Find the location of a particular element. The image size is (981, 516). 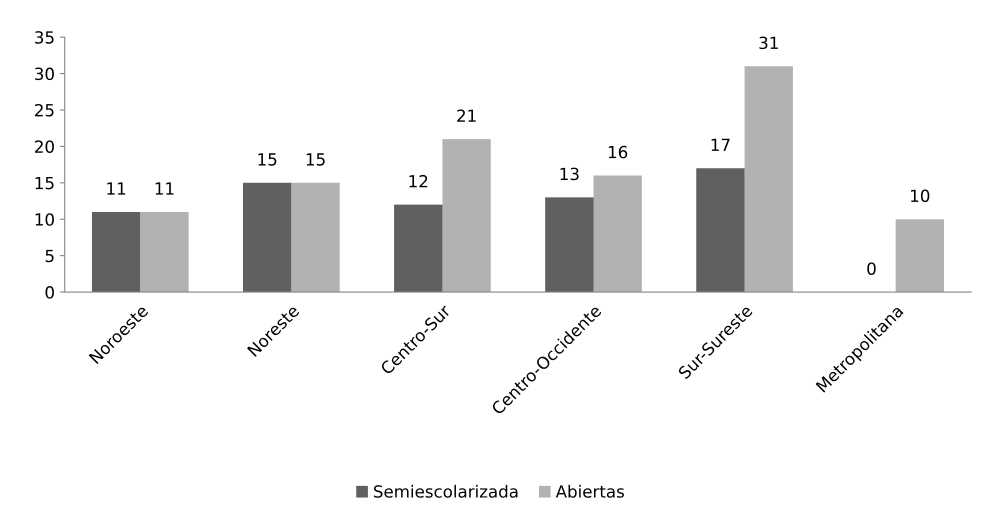

data-label: 0 is located at coordinates (871, 268).